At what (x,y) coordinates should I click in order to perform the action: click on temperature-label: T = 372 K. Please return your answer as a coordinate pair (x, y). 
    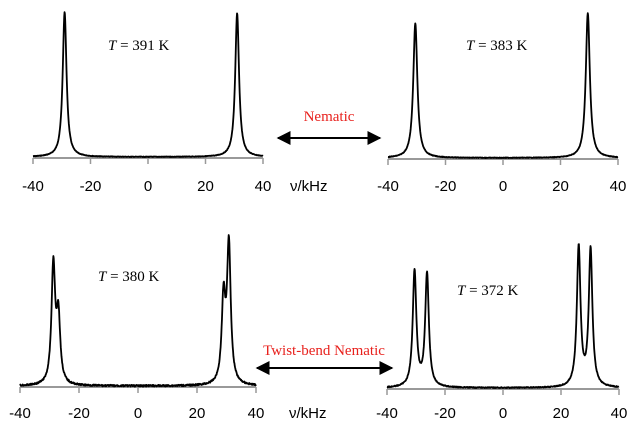
    Looking at the image, I should click on (488, 291).